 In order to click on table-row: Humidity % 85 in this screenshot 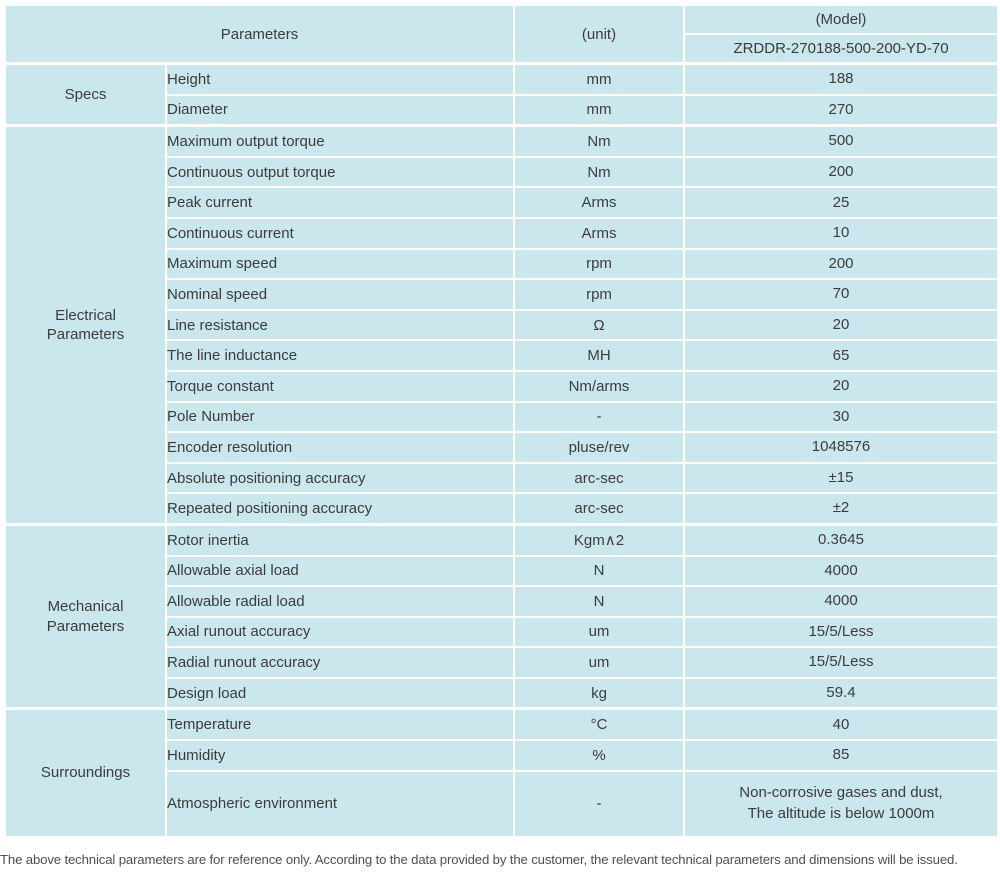, I will do `click(502, 755)`.